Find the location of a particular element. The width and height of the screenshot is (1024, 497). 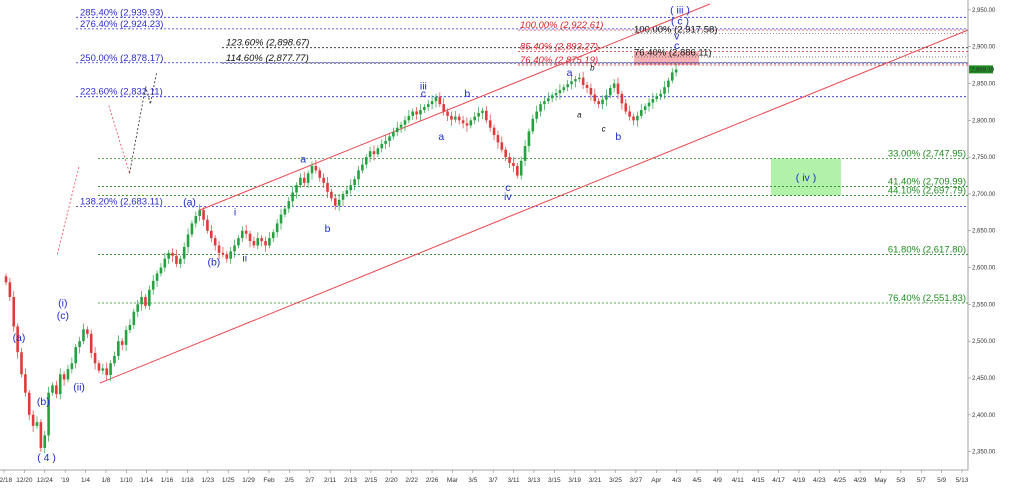

x-tick-label-33: 4/3 is located at coordinates (676, 480).